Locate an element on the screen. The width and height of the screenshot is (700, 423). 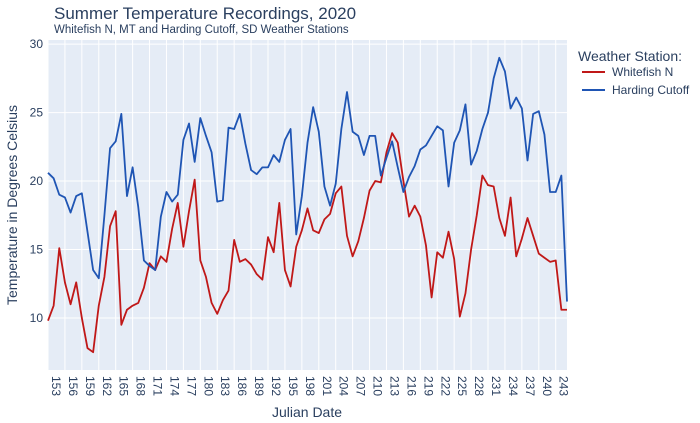
x-tick-label: 228 is located at coordinates (479, 386).